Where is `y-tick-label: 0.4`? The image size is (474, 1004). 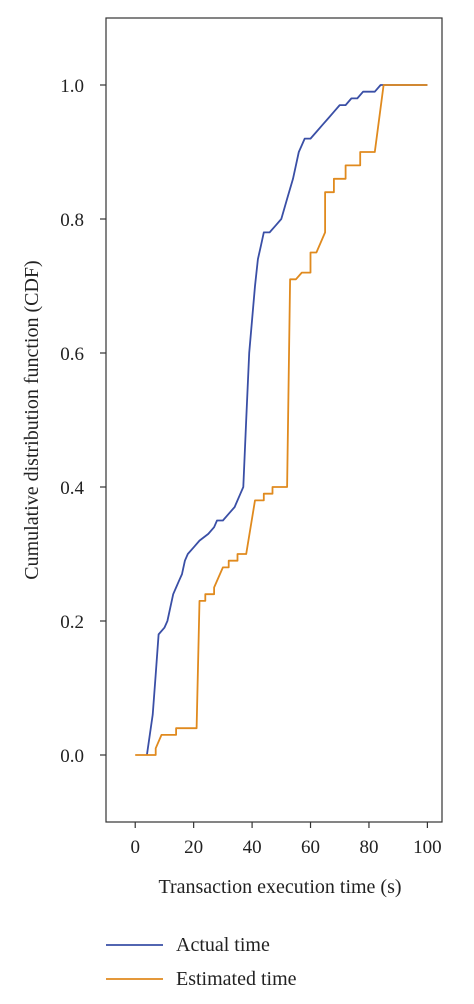 y-tick-label: 0.4 is located at coordinates (72, 488).